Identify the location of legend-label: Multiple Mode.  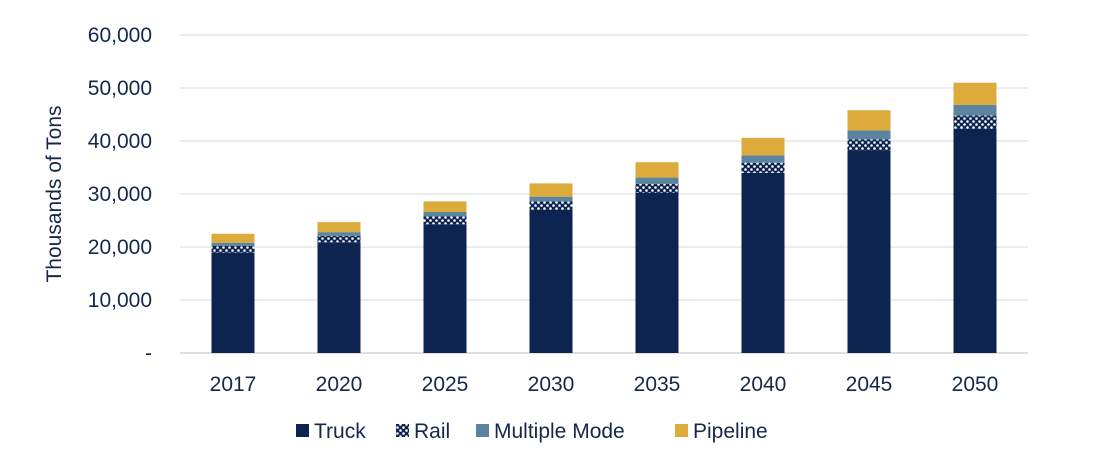
(559, 431).